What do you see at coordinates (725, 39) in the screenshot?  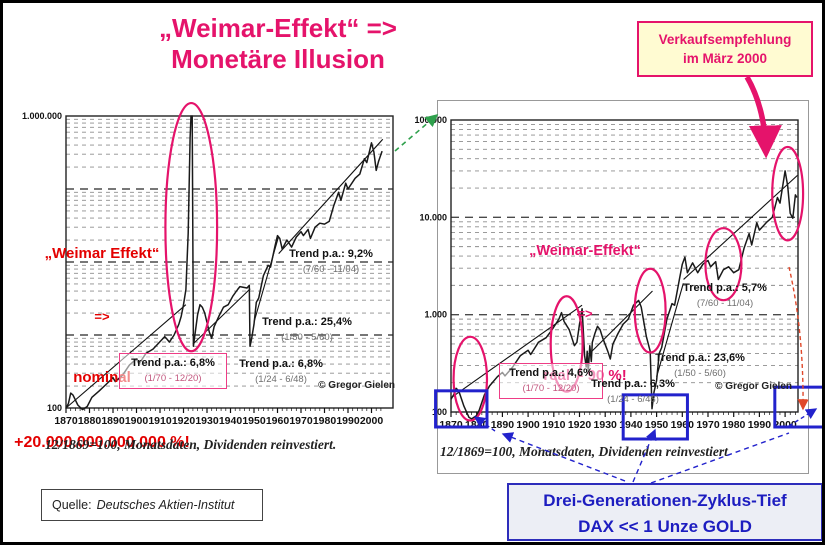 I see `callout-line-1: Verkaufsempfehlung` at bounding box center [725, 39].